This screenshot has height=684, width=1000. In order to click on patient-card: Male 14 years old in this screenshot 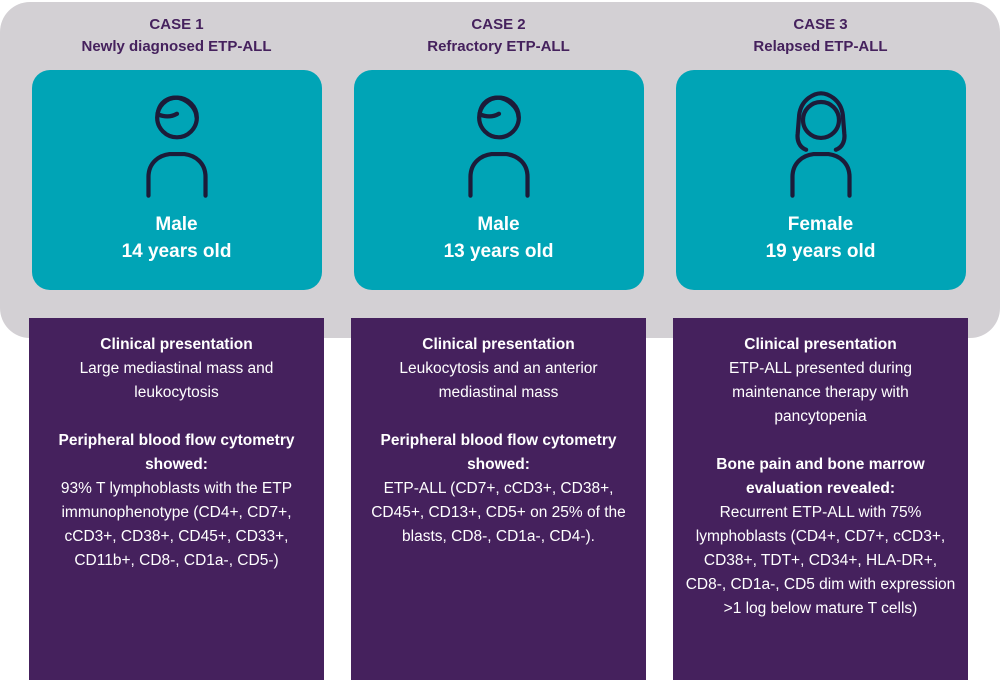, I will do `click(176, 180)`.